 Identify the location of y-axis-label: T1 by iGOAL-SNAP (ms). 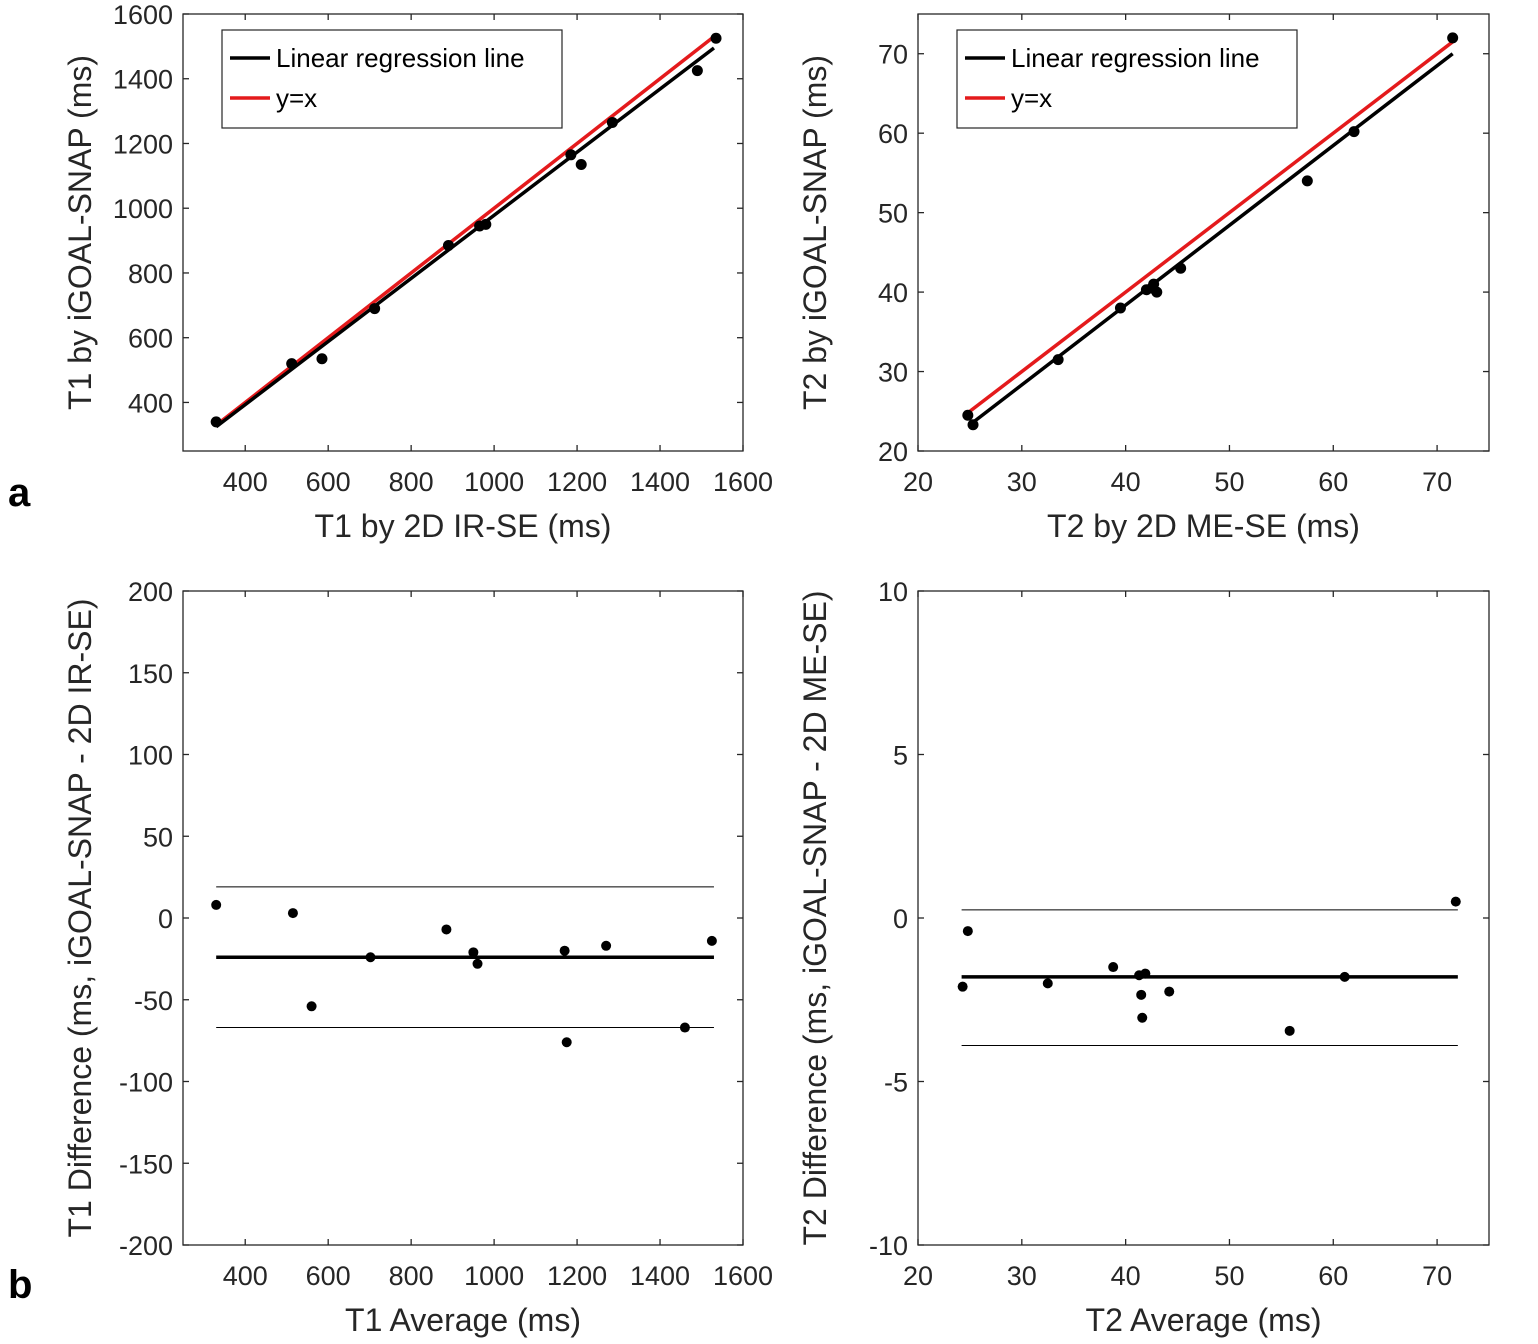
(80, 232).